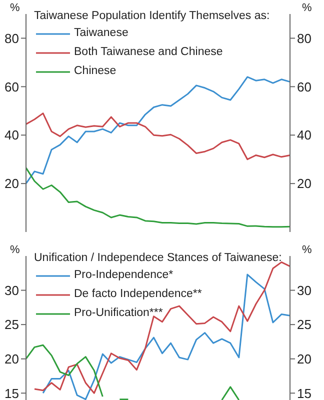  Describe the element at coordinates (124, 275) in the screenshot. I see `legend-label: Pro-Independence*` at that location.